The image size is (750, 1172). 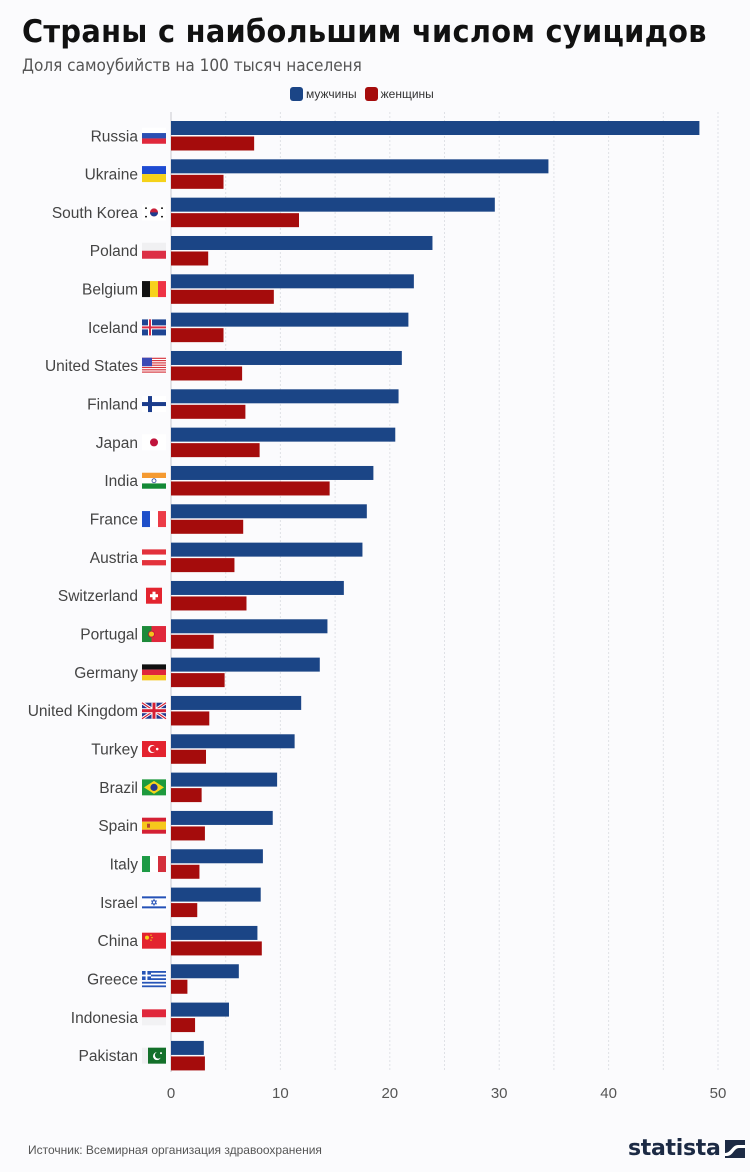 I want to click on chart-title: Страны с наибольшим числом суицидов, so click(x=364, y=32).